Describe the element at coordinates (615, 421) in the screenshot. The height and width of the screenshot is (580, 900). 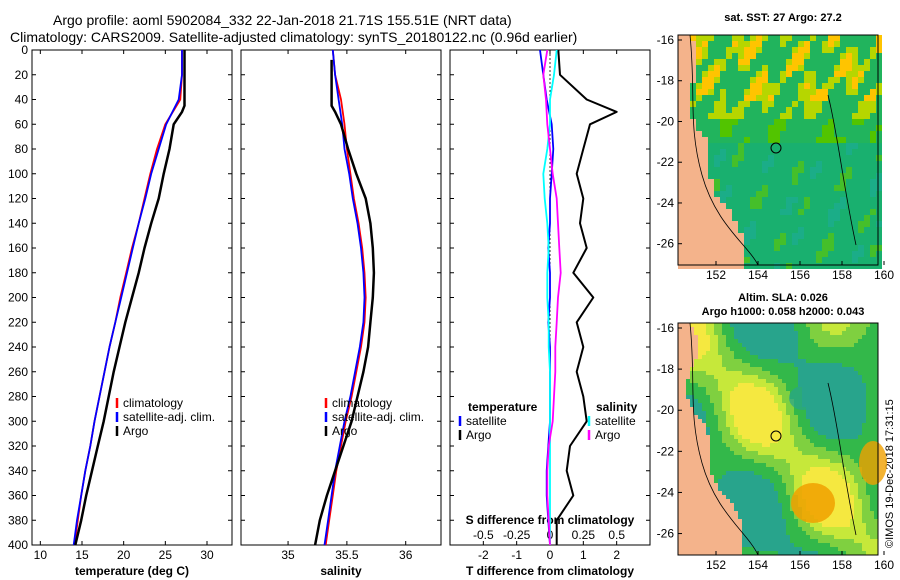
I see `legend-label: satellite` at that location.